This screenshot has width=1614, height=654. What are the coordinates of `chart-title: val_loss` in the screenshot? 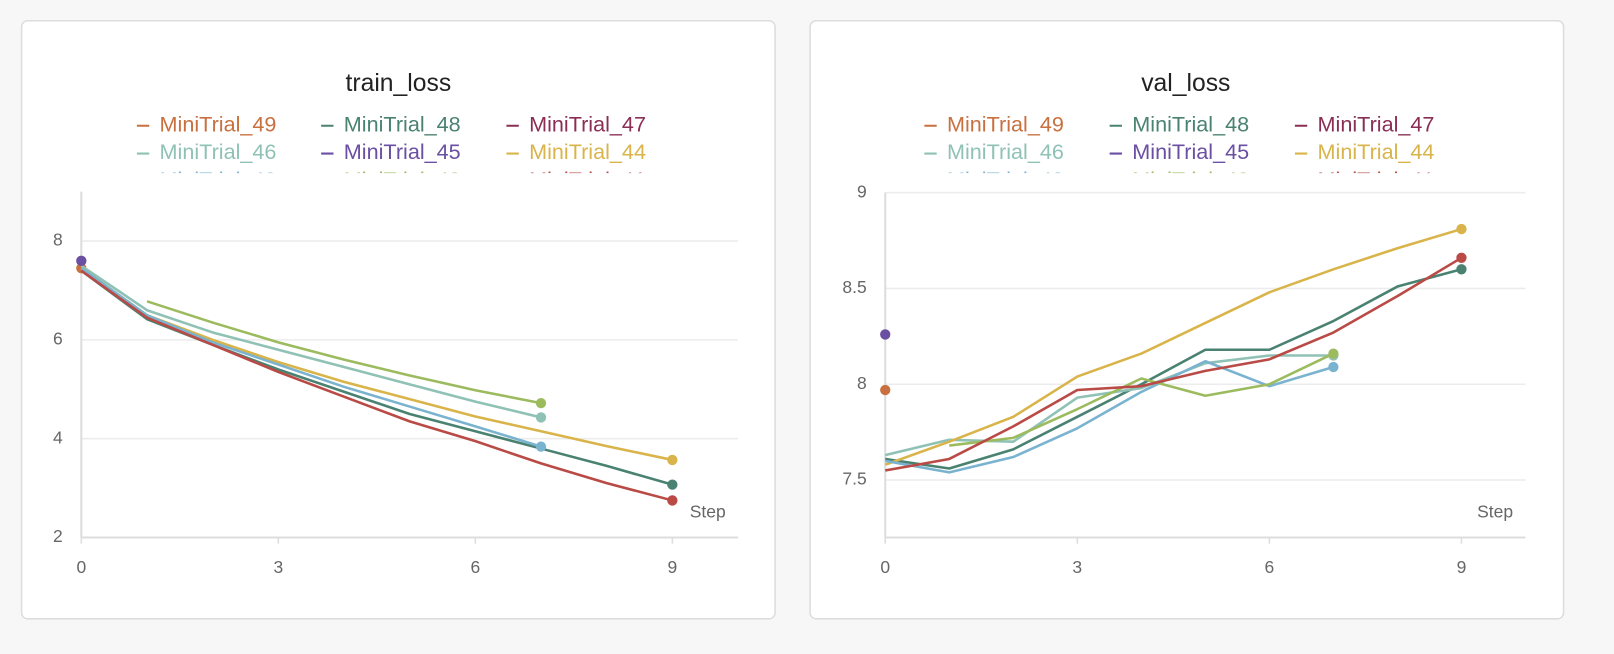 It's located at (1185, 83).